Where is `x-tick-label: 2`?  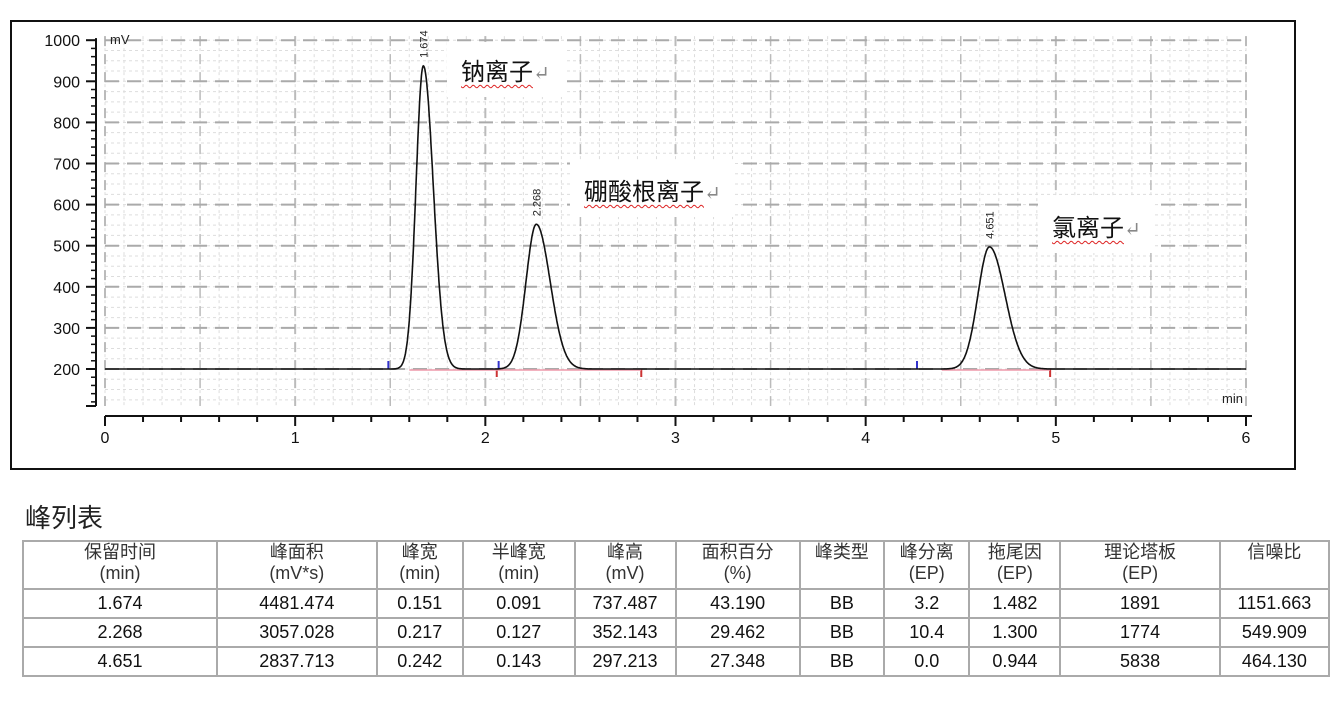
x-tick-label: 2 is located at coordinates (485, 438).